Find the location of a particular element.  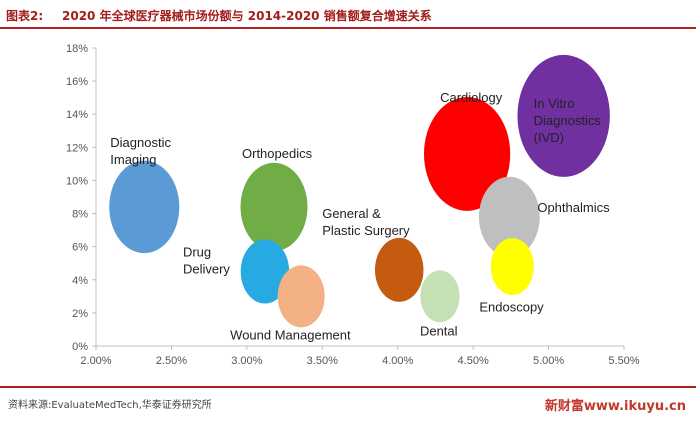

y-tick-label: 6% is located at coordinates (80, 248).